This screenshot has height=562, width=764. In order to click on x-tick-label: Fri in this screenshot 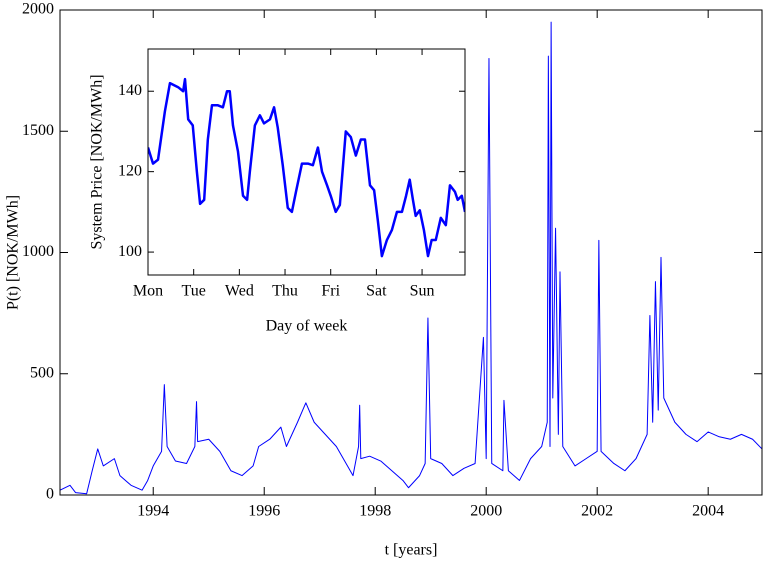, I will do `click(330, 291)`.